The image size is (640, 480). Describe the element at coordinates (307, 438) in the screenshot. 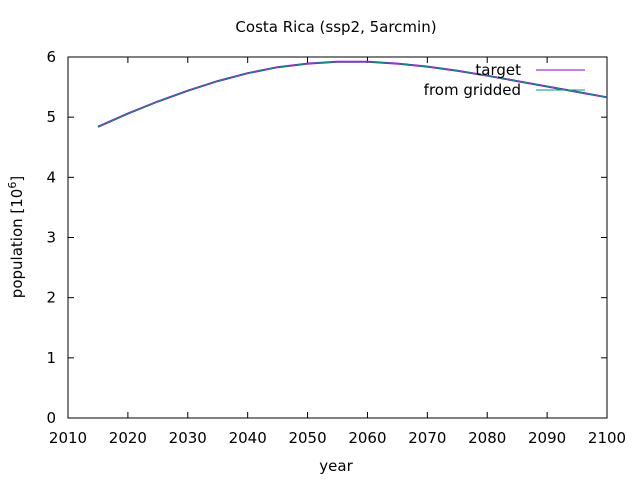

I see `x-tick-label: 2050` at that location.